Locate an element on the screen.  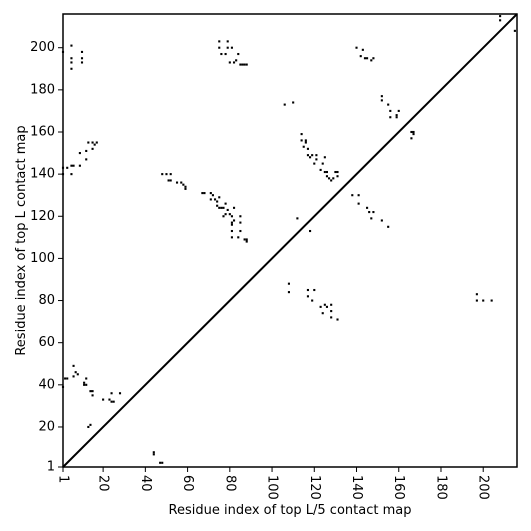
y-tick-label: 140 is located at coordinates (42, 174).